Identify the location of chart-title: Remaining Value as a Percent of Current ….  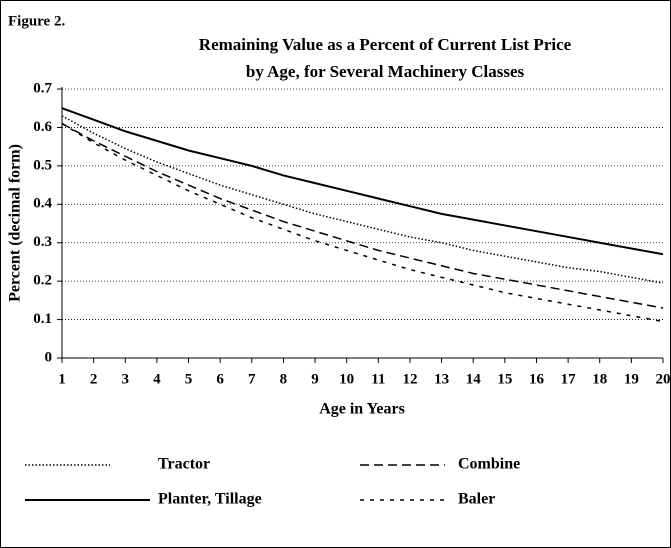
(385, 44).